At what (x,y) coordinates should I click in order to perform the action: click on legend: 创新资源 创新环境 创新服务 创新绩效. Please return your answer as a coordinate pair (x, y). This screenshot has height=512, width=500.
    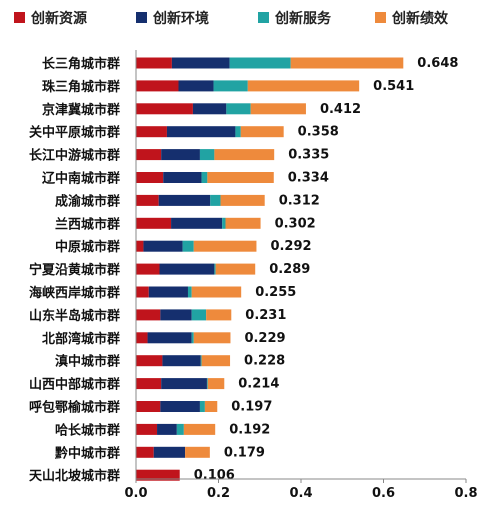
    Looking at the image, I should click on (231, 18).